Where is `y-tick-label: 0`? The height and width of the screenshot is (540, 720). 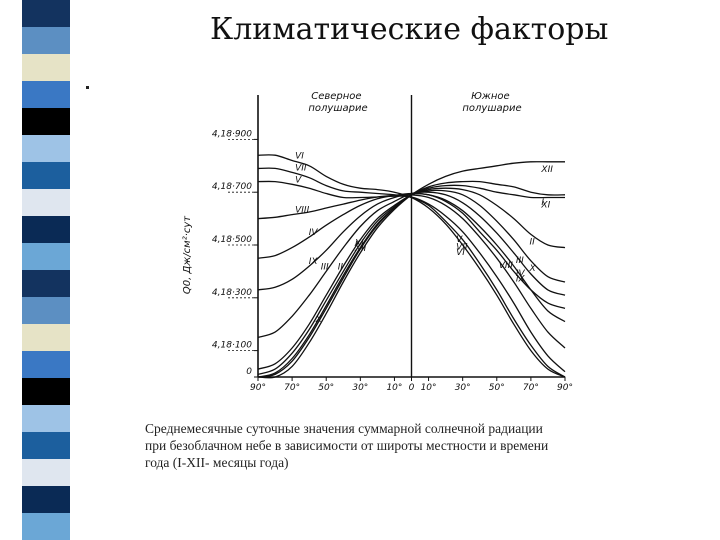 y-tick-label: 0 is located at coordinates (249, 372).